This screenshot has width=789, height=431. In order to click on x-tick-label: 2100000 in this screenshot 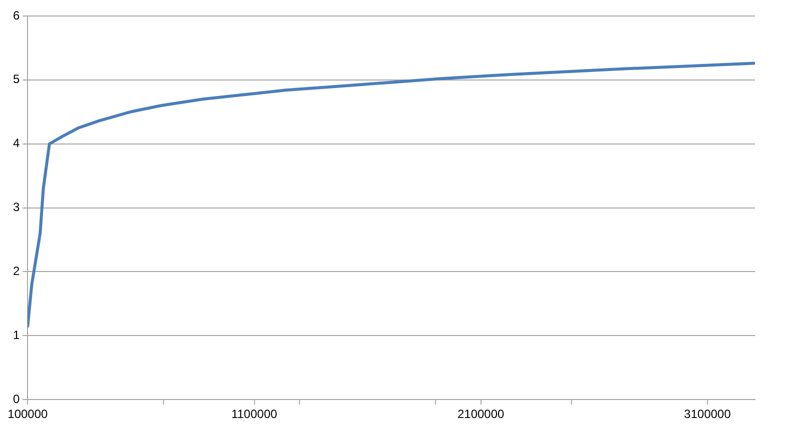, I will do `click(481, 414)`.